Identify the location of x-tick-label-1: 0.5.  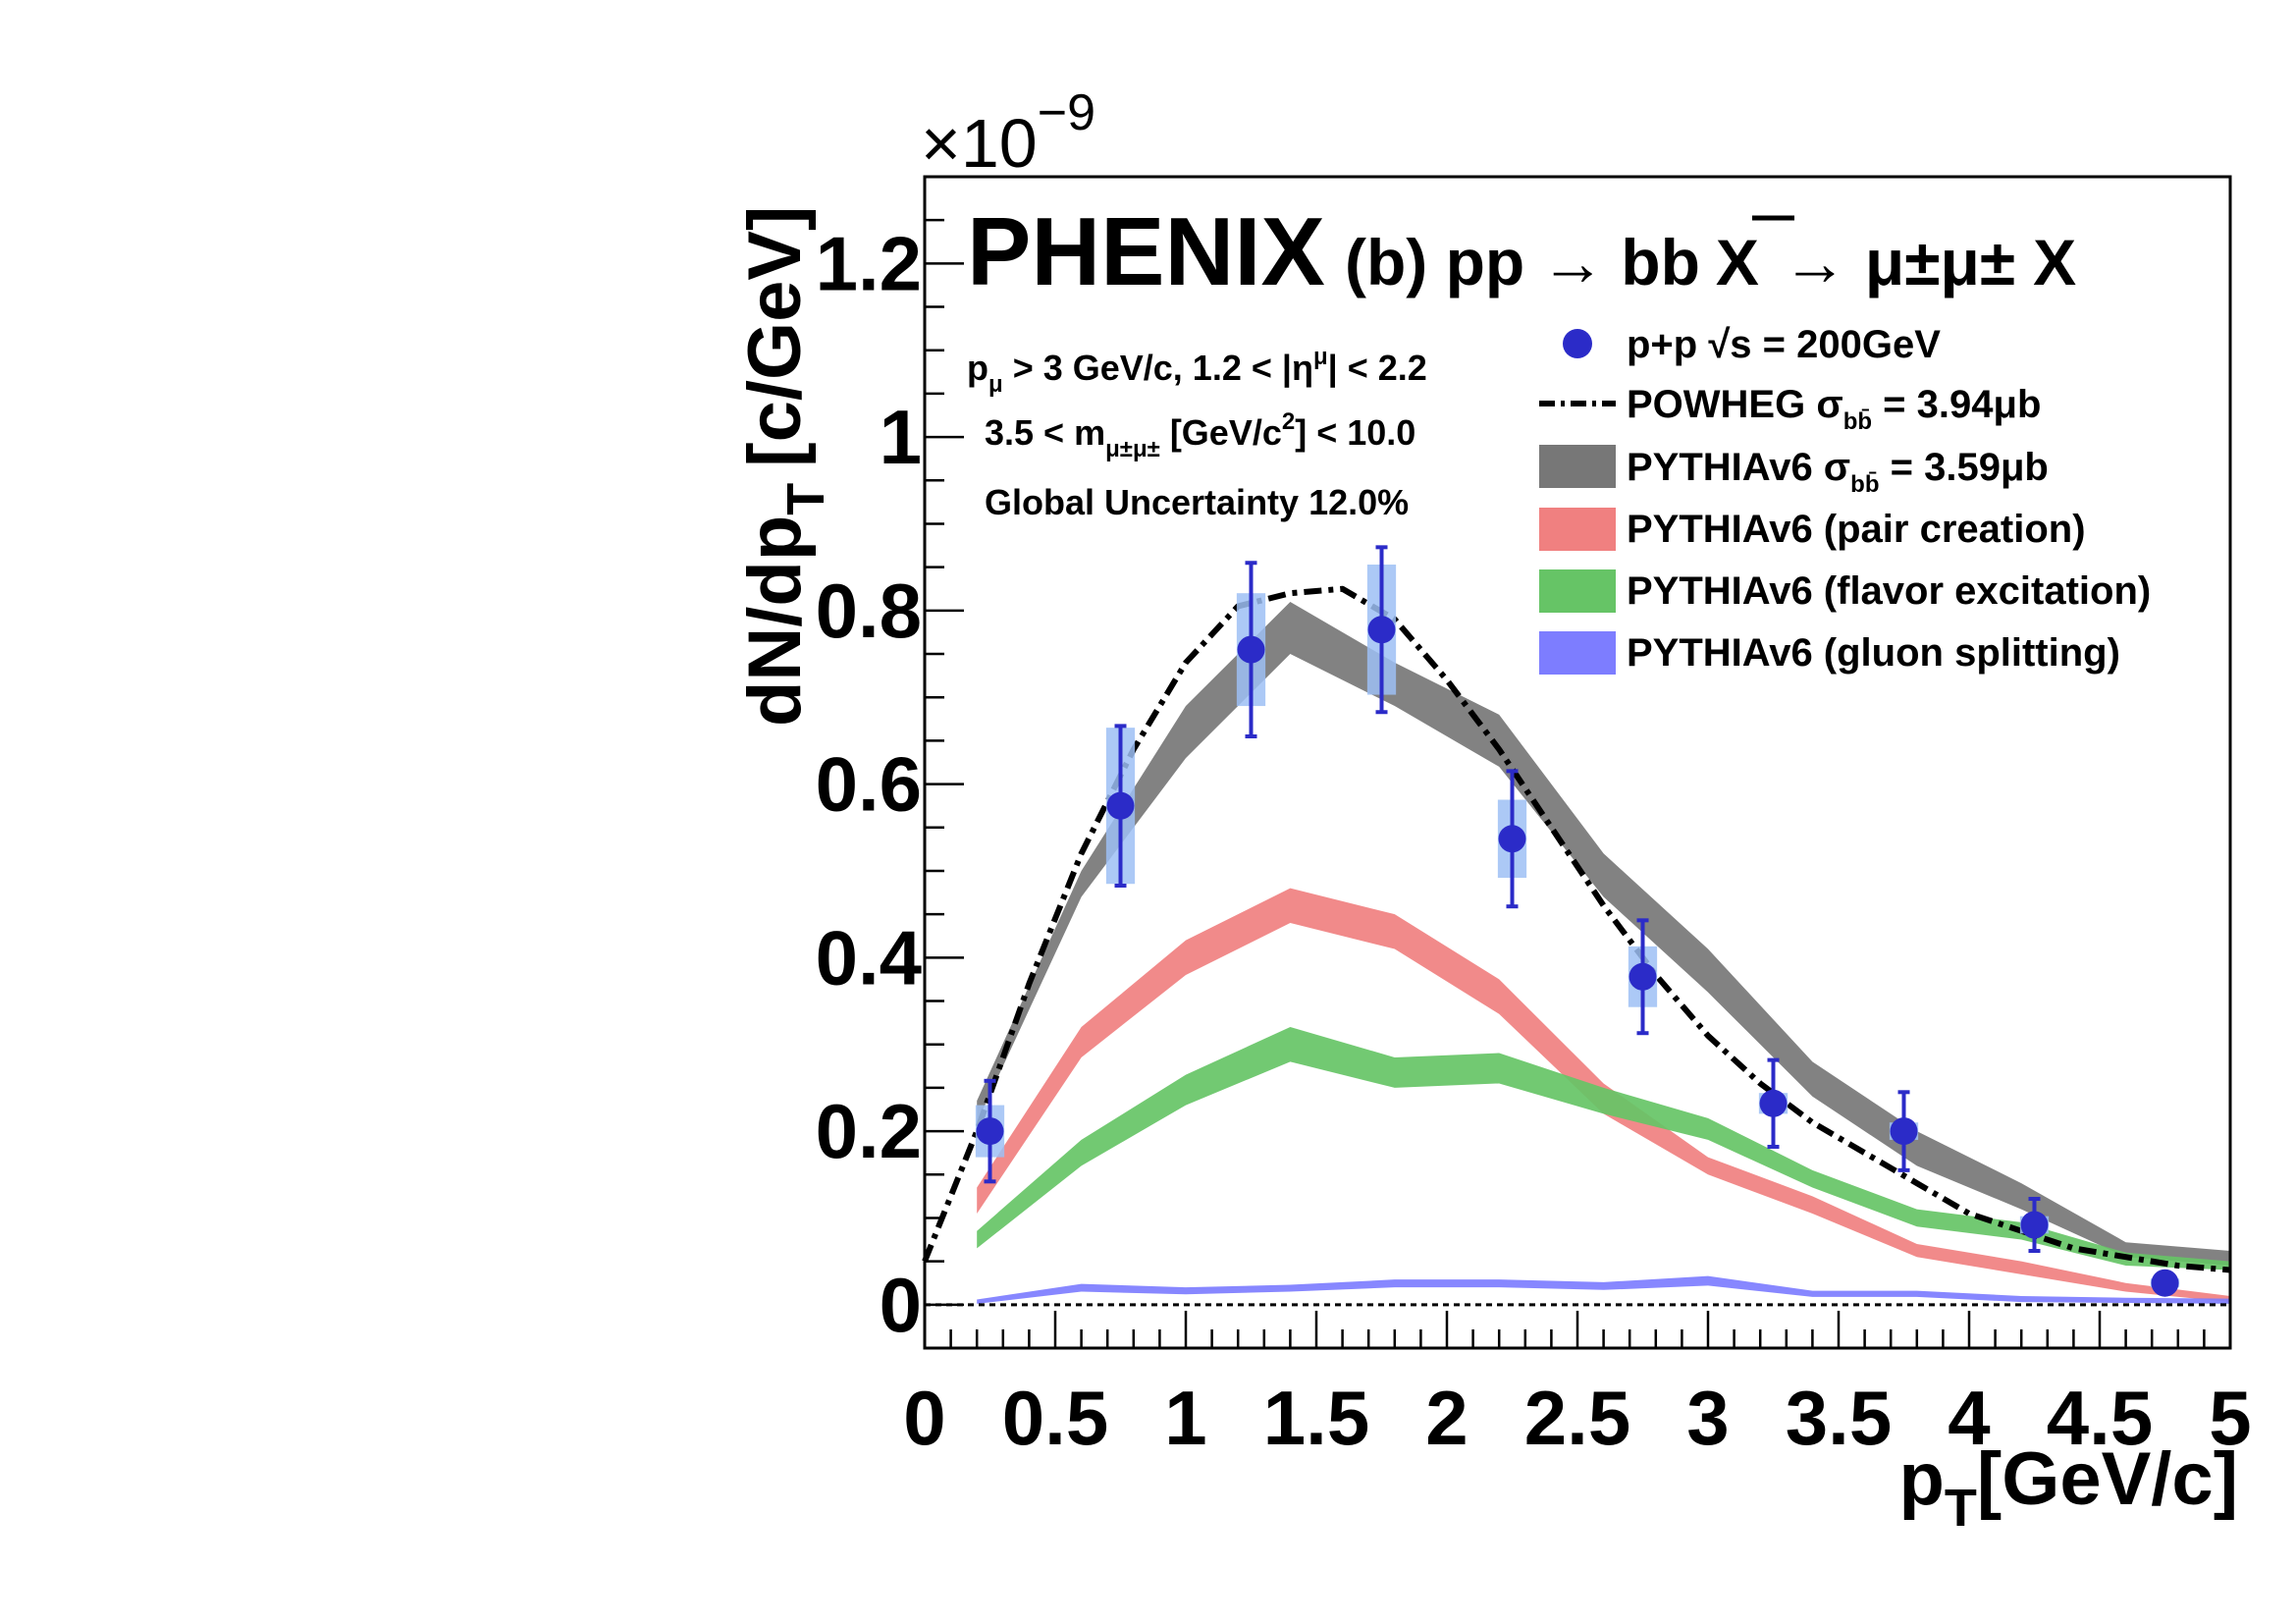
(1055, 1418).